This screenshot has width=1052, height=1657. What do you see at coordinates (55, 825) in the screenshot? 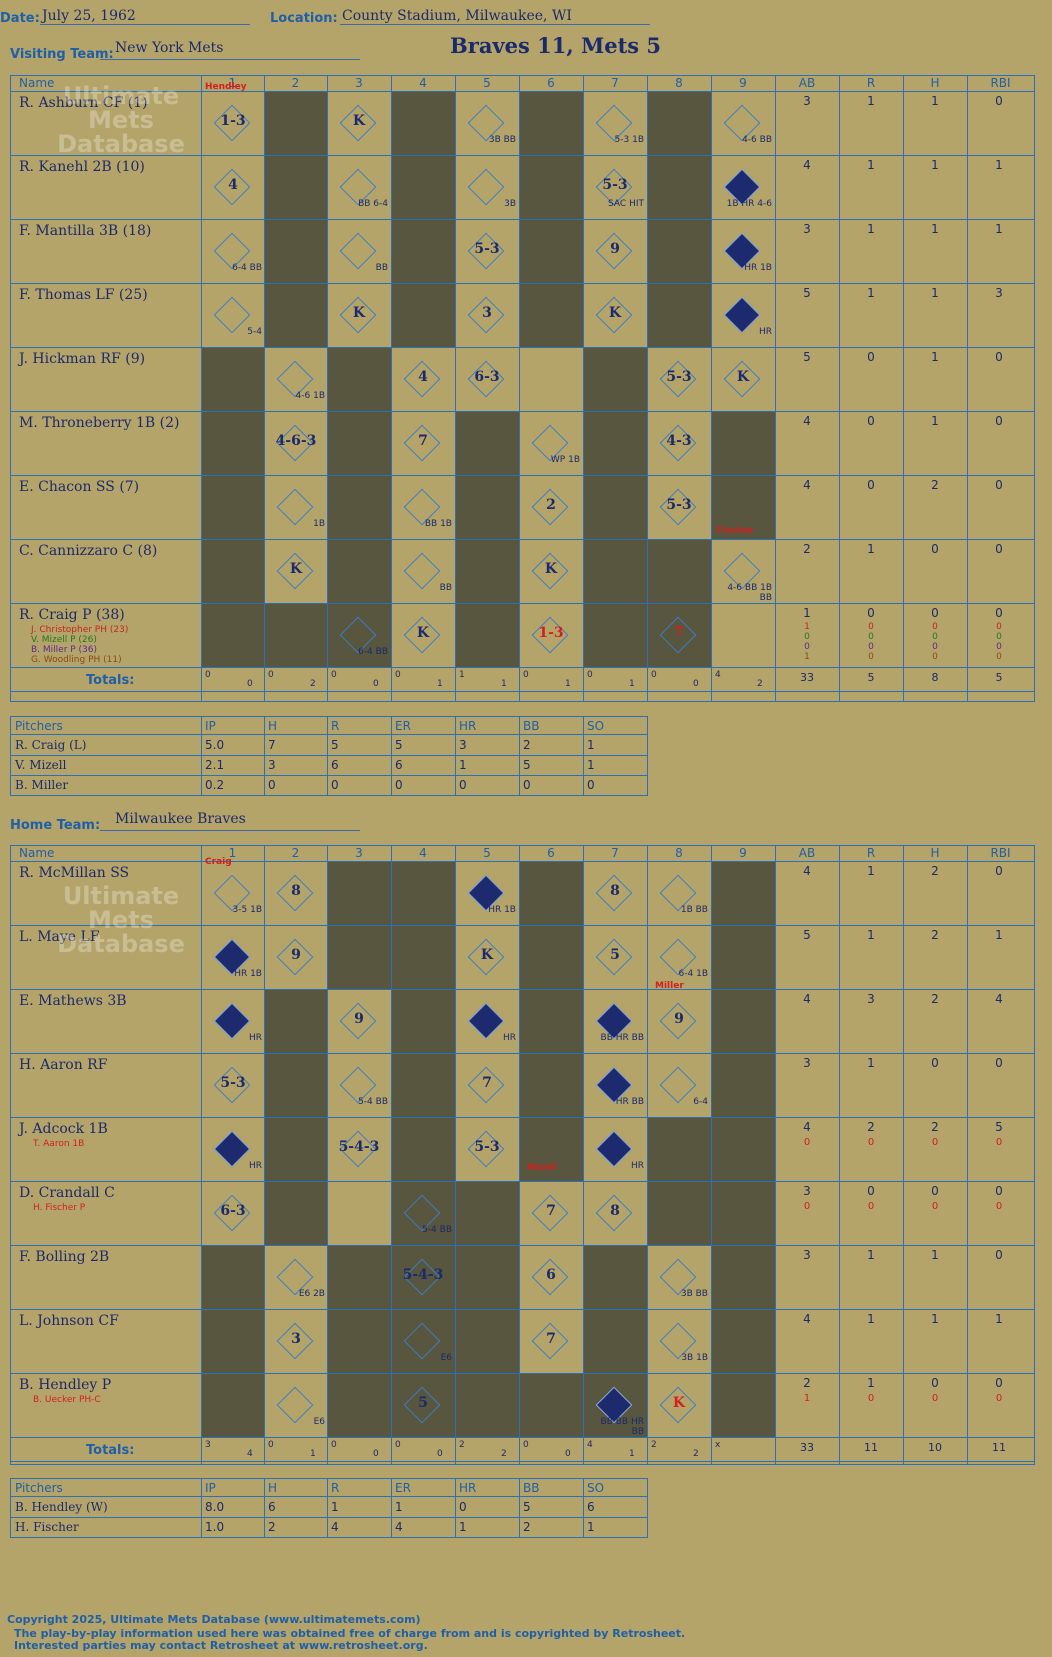
I see `home-team-label: Home Team:` at bounding box center [55, 825].